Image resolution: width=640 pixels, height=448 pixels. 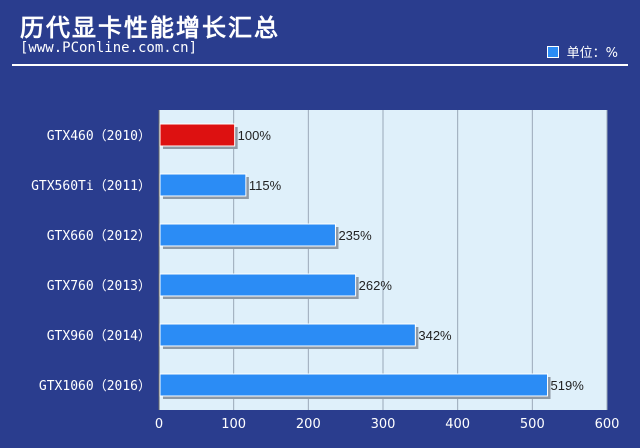 What do you see at coordinates (592, 53) in the screenshot?
I see `unit-label: 单位：%` at bounding box center [592, 53].